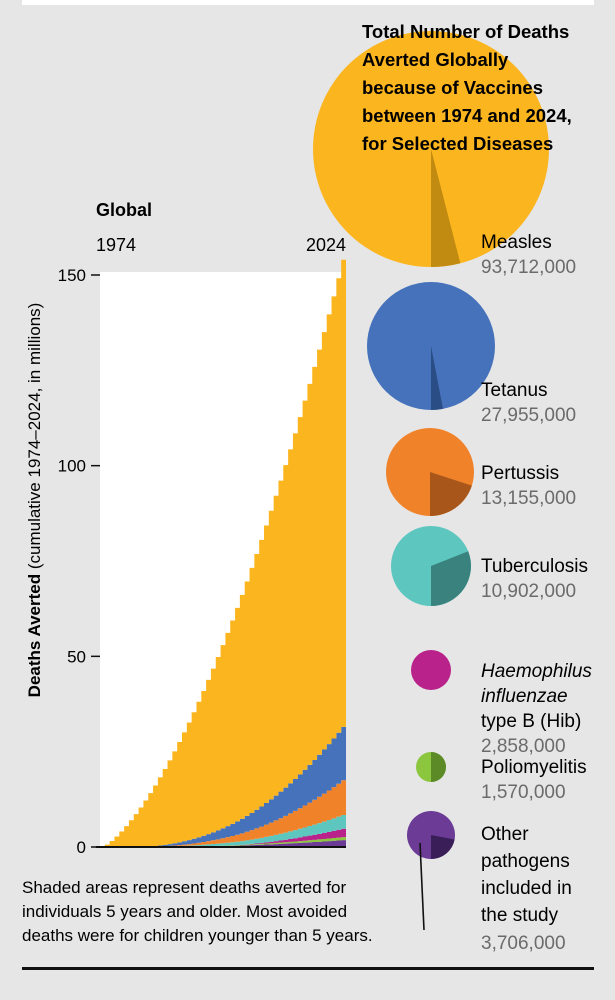 Image resolution: width=615 pixels, height=1000 pixels. What do you see at coordinates (523, 943) in the screenshot?
I see `value-other: 3,706,000` at bounding box center [523, 943].